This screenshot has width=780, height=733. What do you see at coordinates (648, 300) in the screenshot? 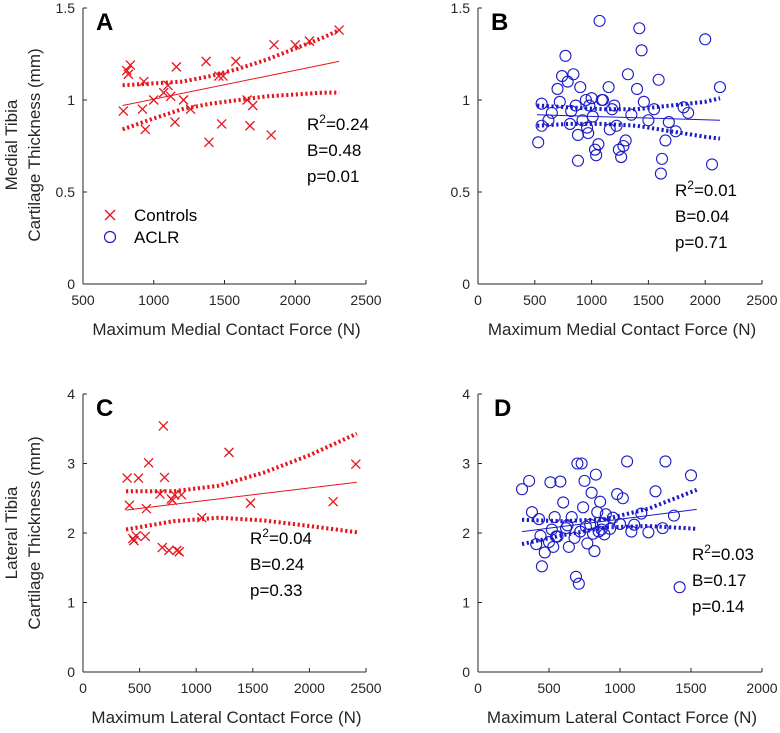
I see `x-tick-label: 1500` at bounding box center [648, 300].